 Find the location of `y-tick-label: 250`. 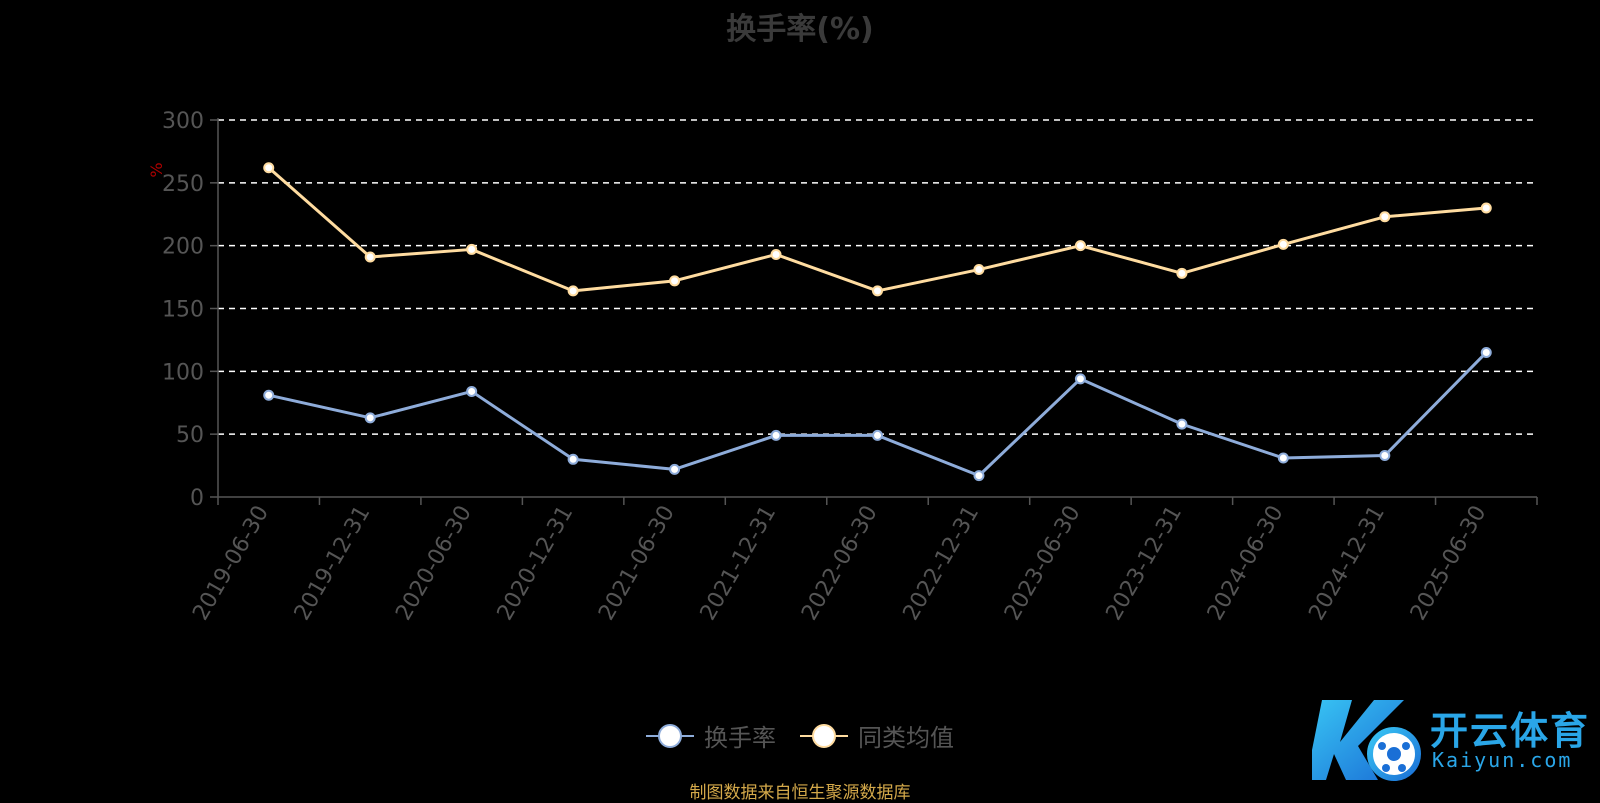

y-tick-label: 250 is located at coordinates (183, 184).